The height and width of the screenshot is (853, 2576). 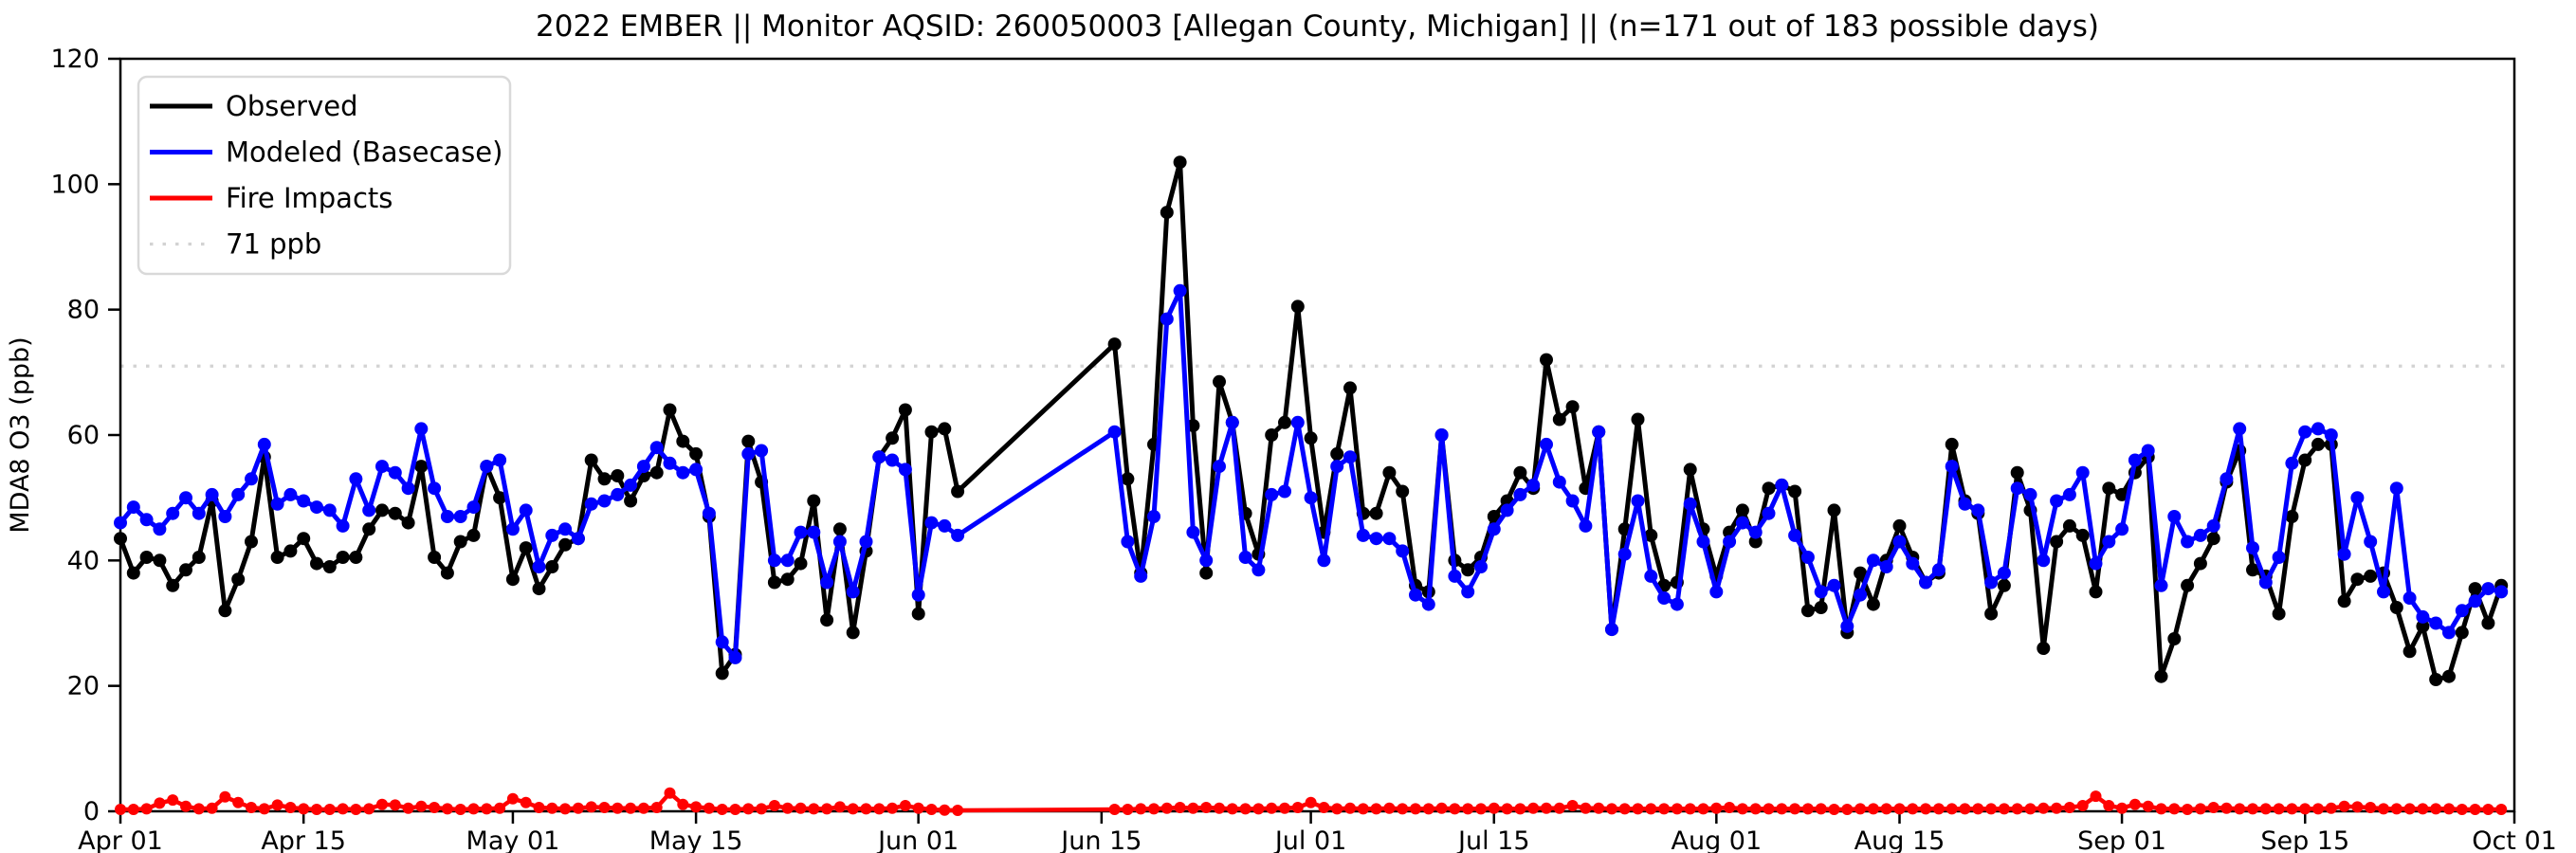 What do you see at coordinates (75, 59) in the screenshot?
I see `y-tick-label: 120` at bounding box center [75, 59].